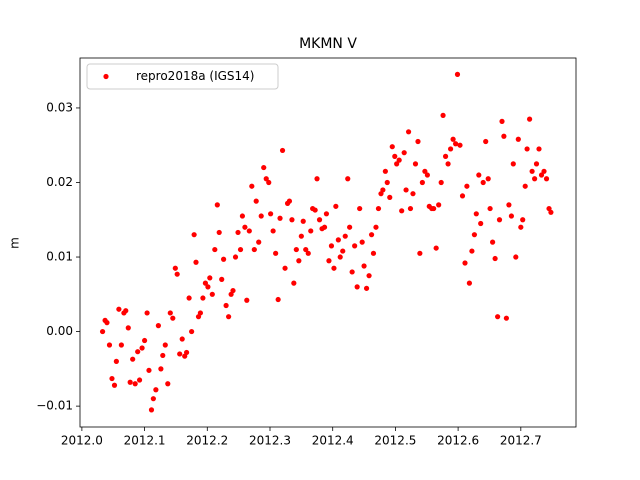 The image size is (640, 480). Describe the element at coordinates (333, 441) in the screenshot. I see `x-tick-label: 2012.4` at that location.